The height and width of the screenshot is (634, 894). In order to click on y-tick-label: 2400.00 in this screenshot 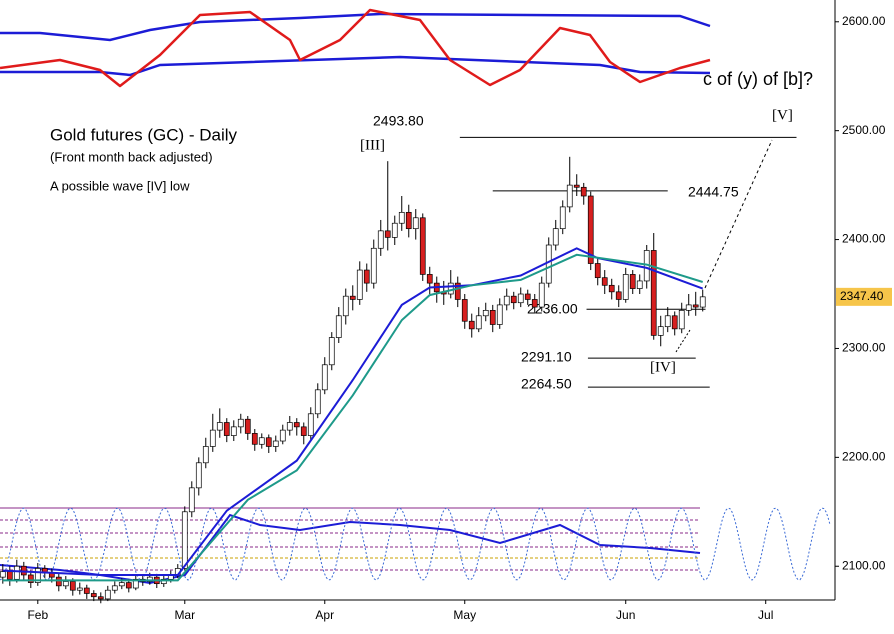, I will do `click(864, 239)`.